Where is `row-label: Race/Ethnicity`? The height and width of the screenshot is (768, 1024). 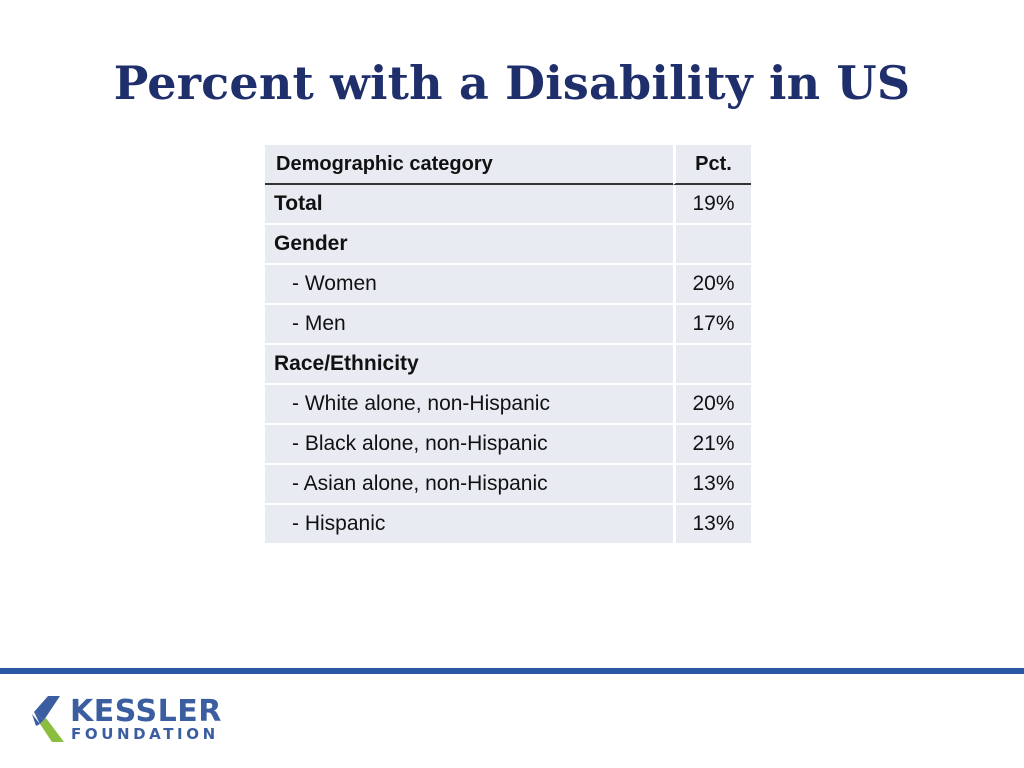 row-label: Race/Ethnicity is located at coordinates (469, 365).